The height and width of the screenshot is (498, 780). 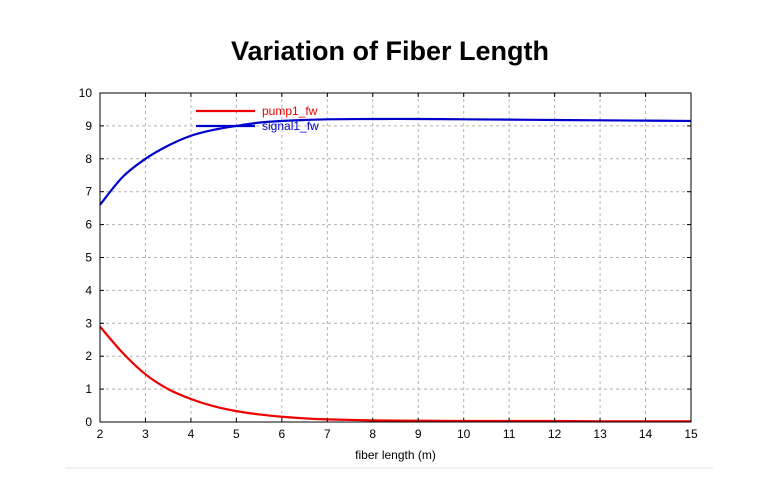 What do you see at coordinates (191, 434) in the screenshot?
I see `x-tick-label: 4` at bounding box center [191, 434].